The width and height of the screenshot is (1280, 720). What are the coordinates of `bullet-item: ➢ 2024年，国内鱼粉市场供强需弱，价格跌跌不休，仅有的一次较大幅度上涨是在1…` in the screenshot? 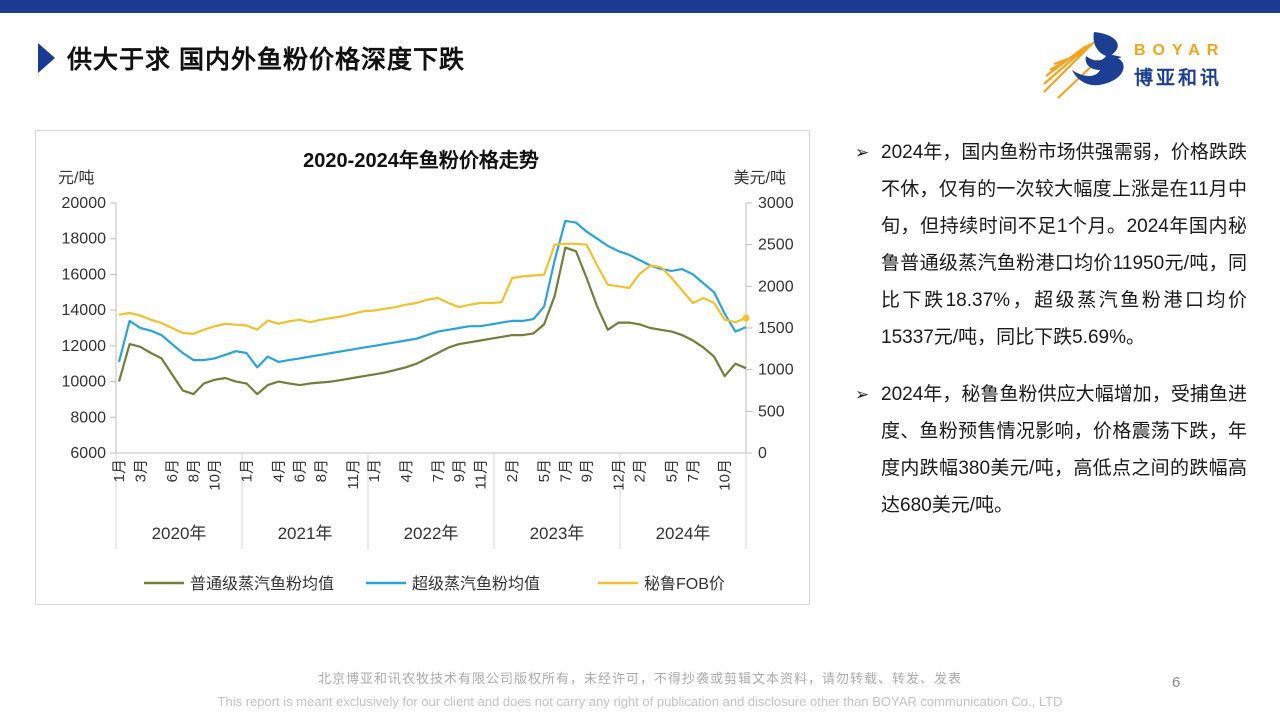 It's located at (1051, 245).